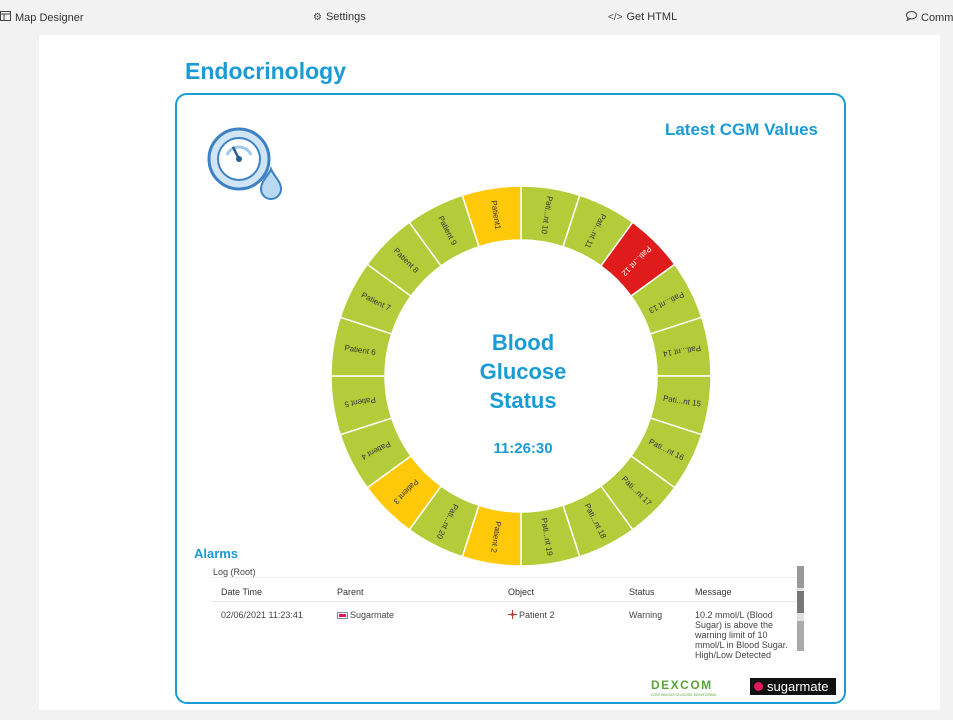 The height and width of the screenshot is (720, 953). Describe the element at coordinates (269, 591) in the screenshot. I see `column-header-datetime: Date Time` at that location.